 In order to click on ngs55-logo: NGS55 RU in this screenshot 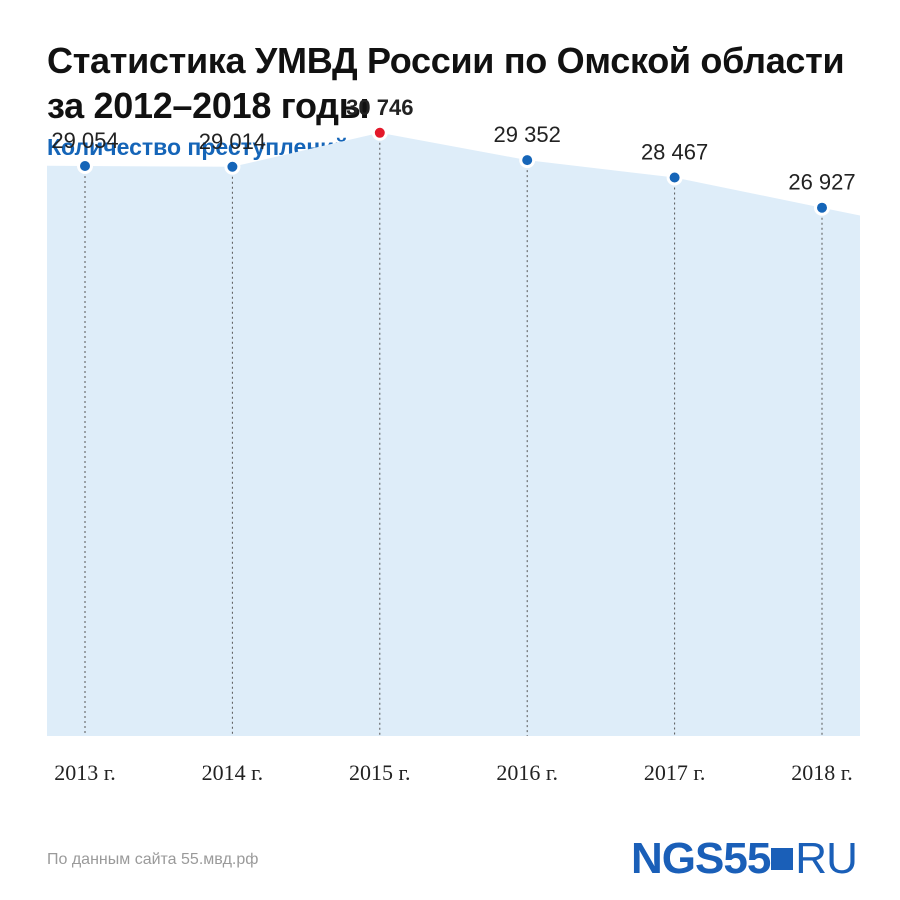, I will do `click(744, 859)`.